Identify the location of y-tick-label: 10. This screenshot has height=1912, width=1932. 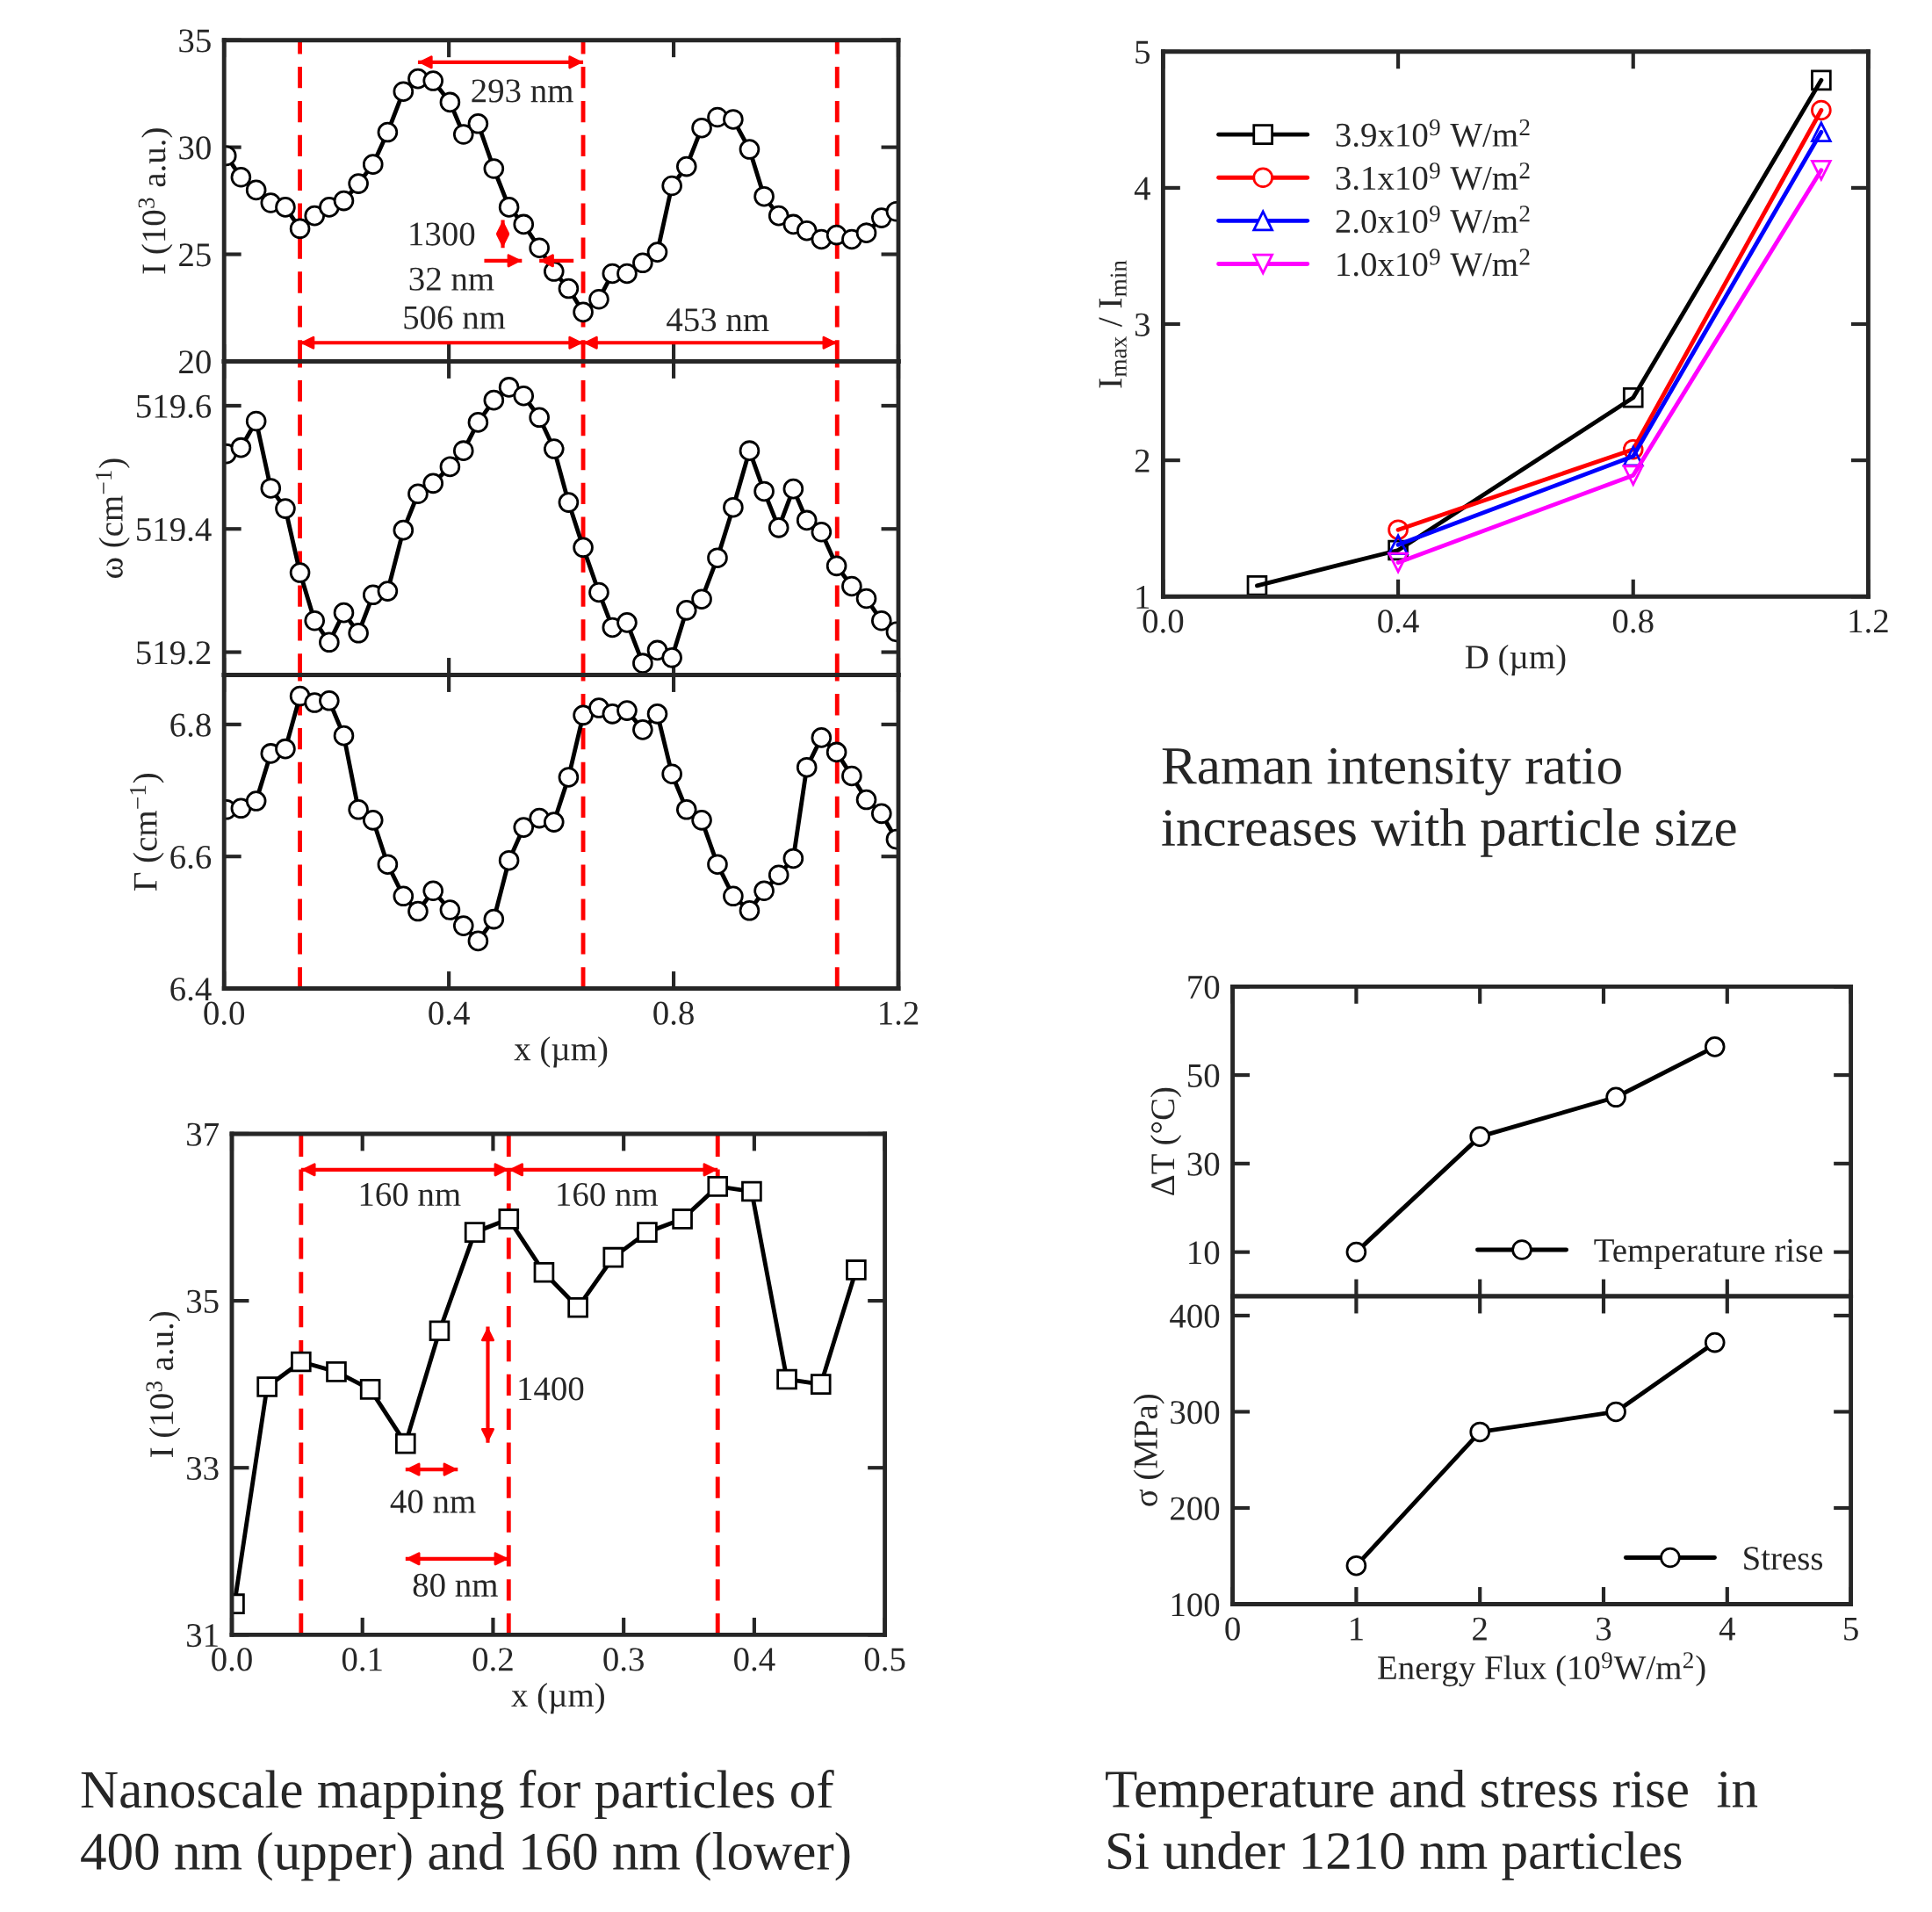
(1204, 1253).